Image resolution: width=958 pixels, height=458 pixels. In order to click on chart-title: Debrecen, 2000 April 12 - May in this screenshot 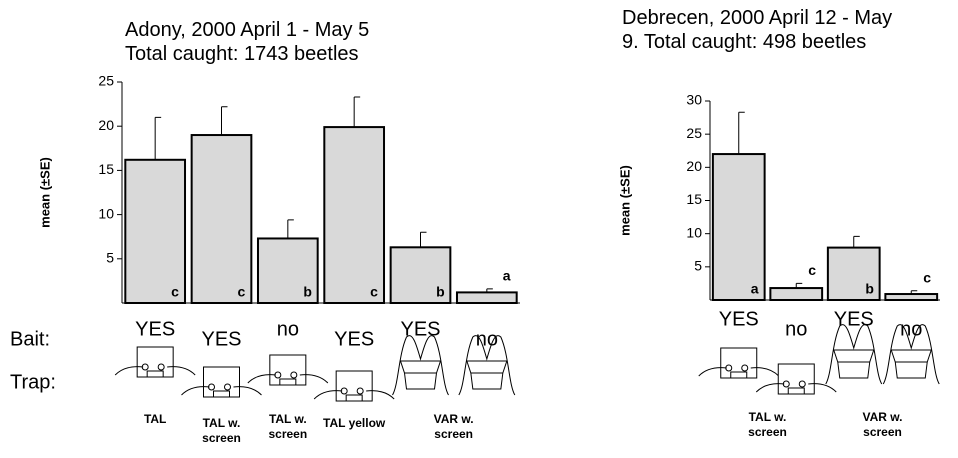, I will do `click(757, 18)`.